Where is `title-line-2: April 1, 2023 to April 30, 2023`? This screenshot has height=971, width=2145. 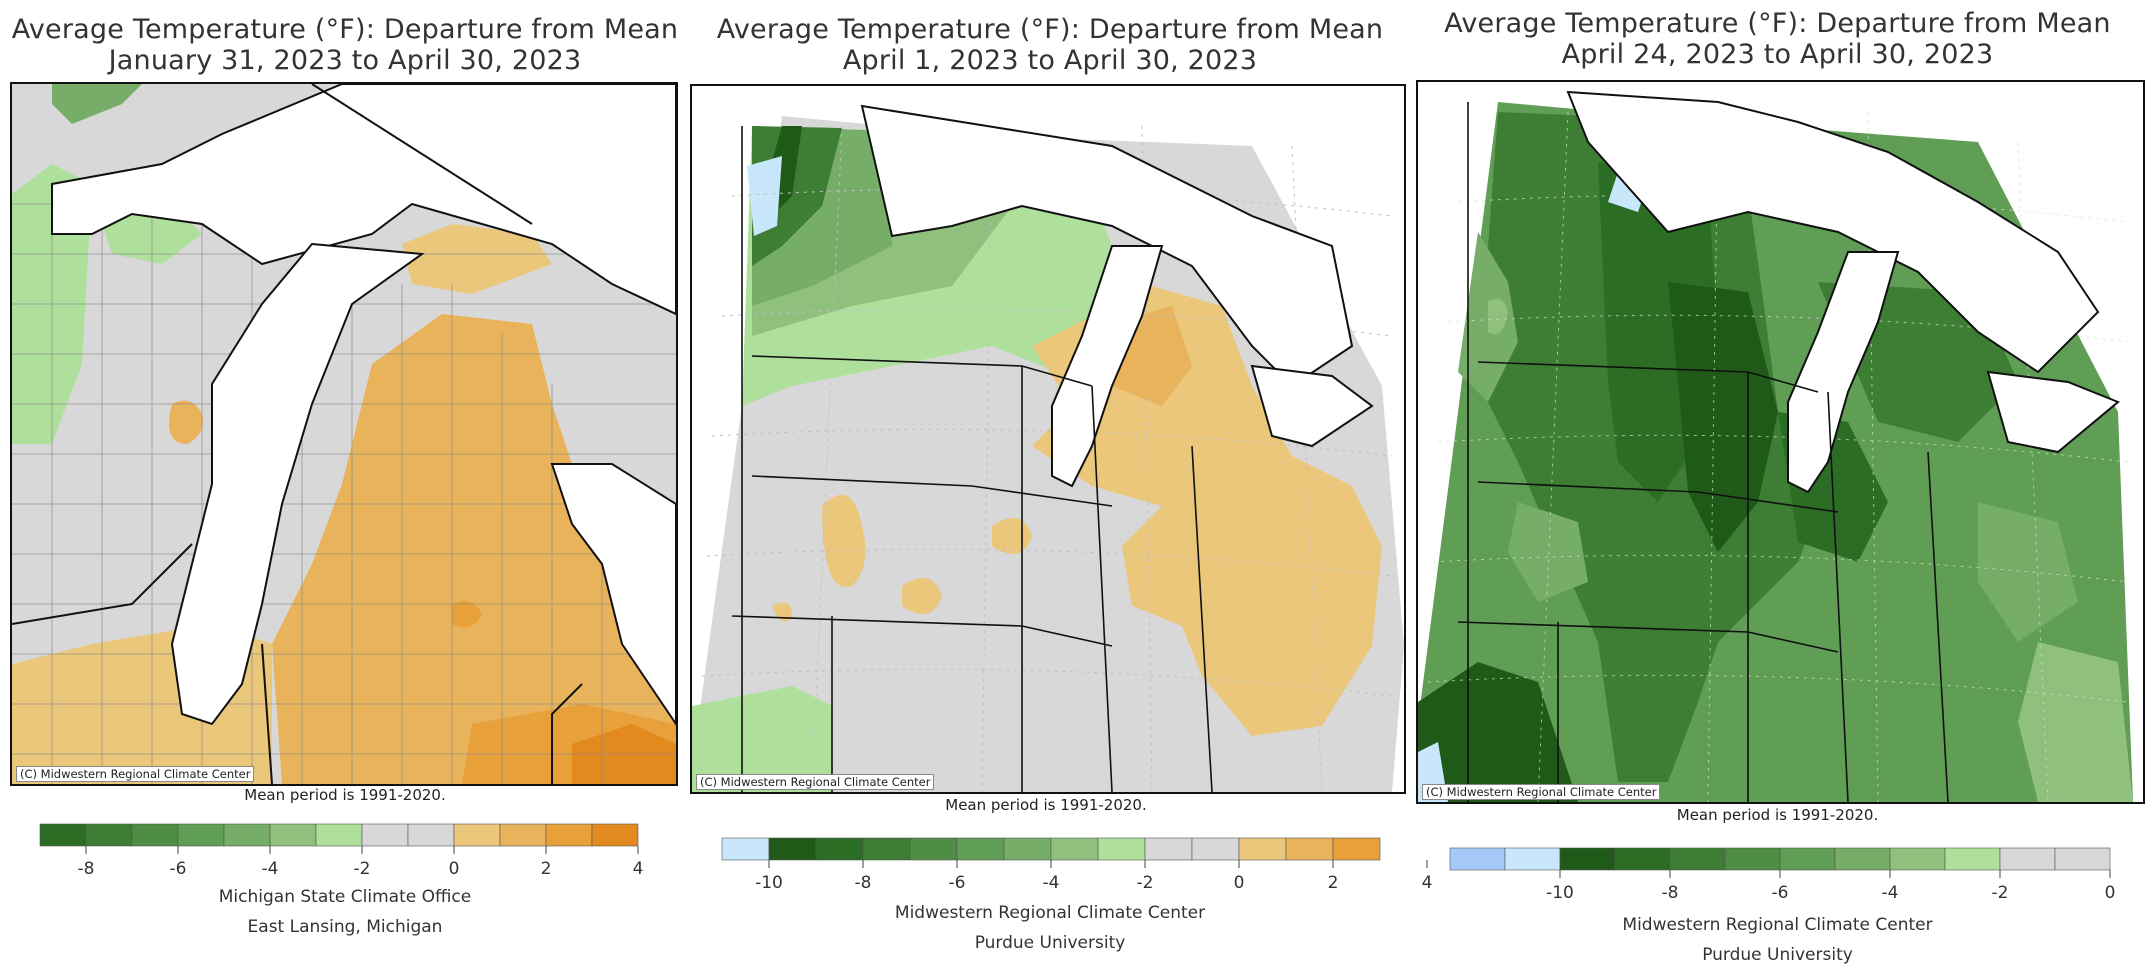
title-line-2: April 1, 2023 to April 30, 2023 is located at coordinates (1050, 60).